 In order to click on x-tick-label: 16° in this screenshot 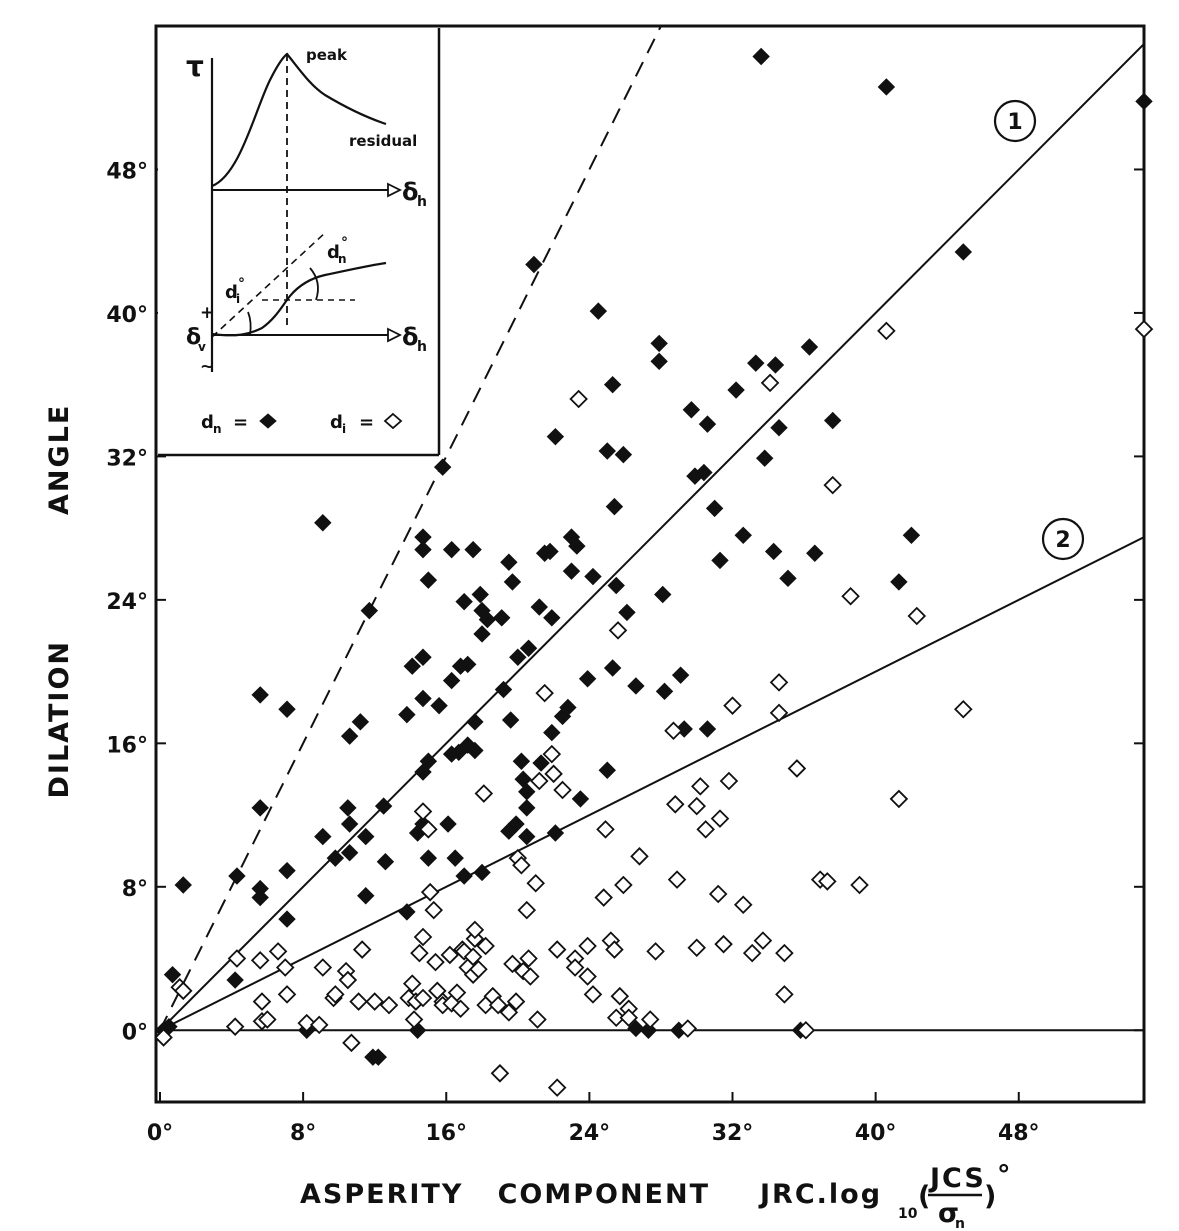, I will do `click(446, 1133)`.